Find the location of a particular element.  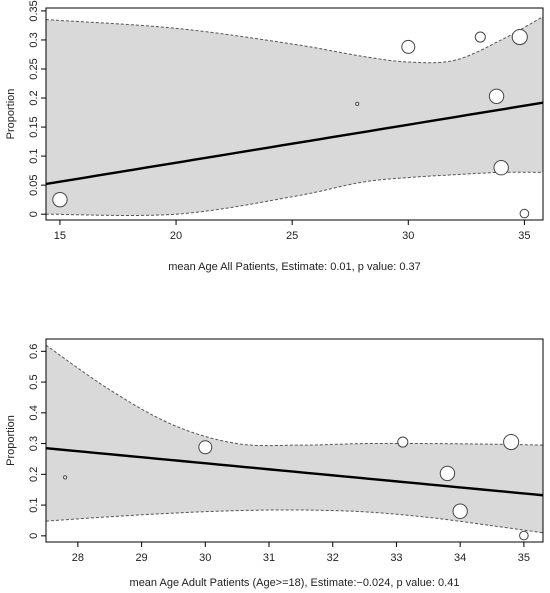

y-tick-label: 0.15 is located at coordinates (34, 126).